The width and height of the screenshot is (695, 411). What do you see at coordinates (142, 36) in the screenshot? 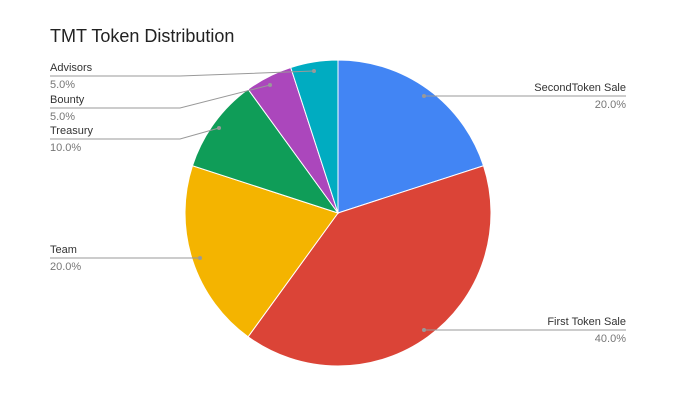
I see `chart-title: TMT Token Distribution` at bounding box center [142, 36].